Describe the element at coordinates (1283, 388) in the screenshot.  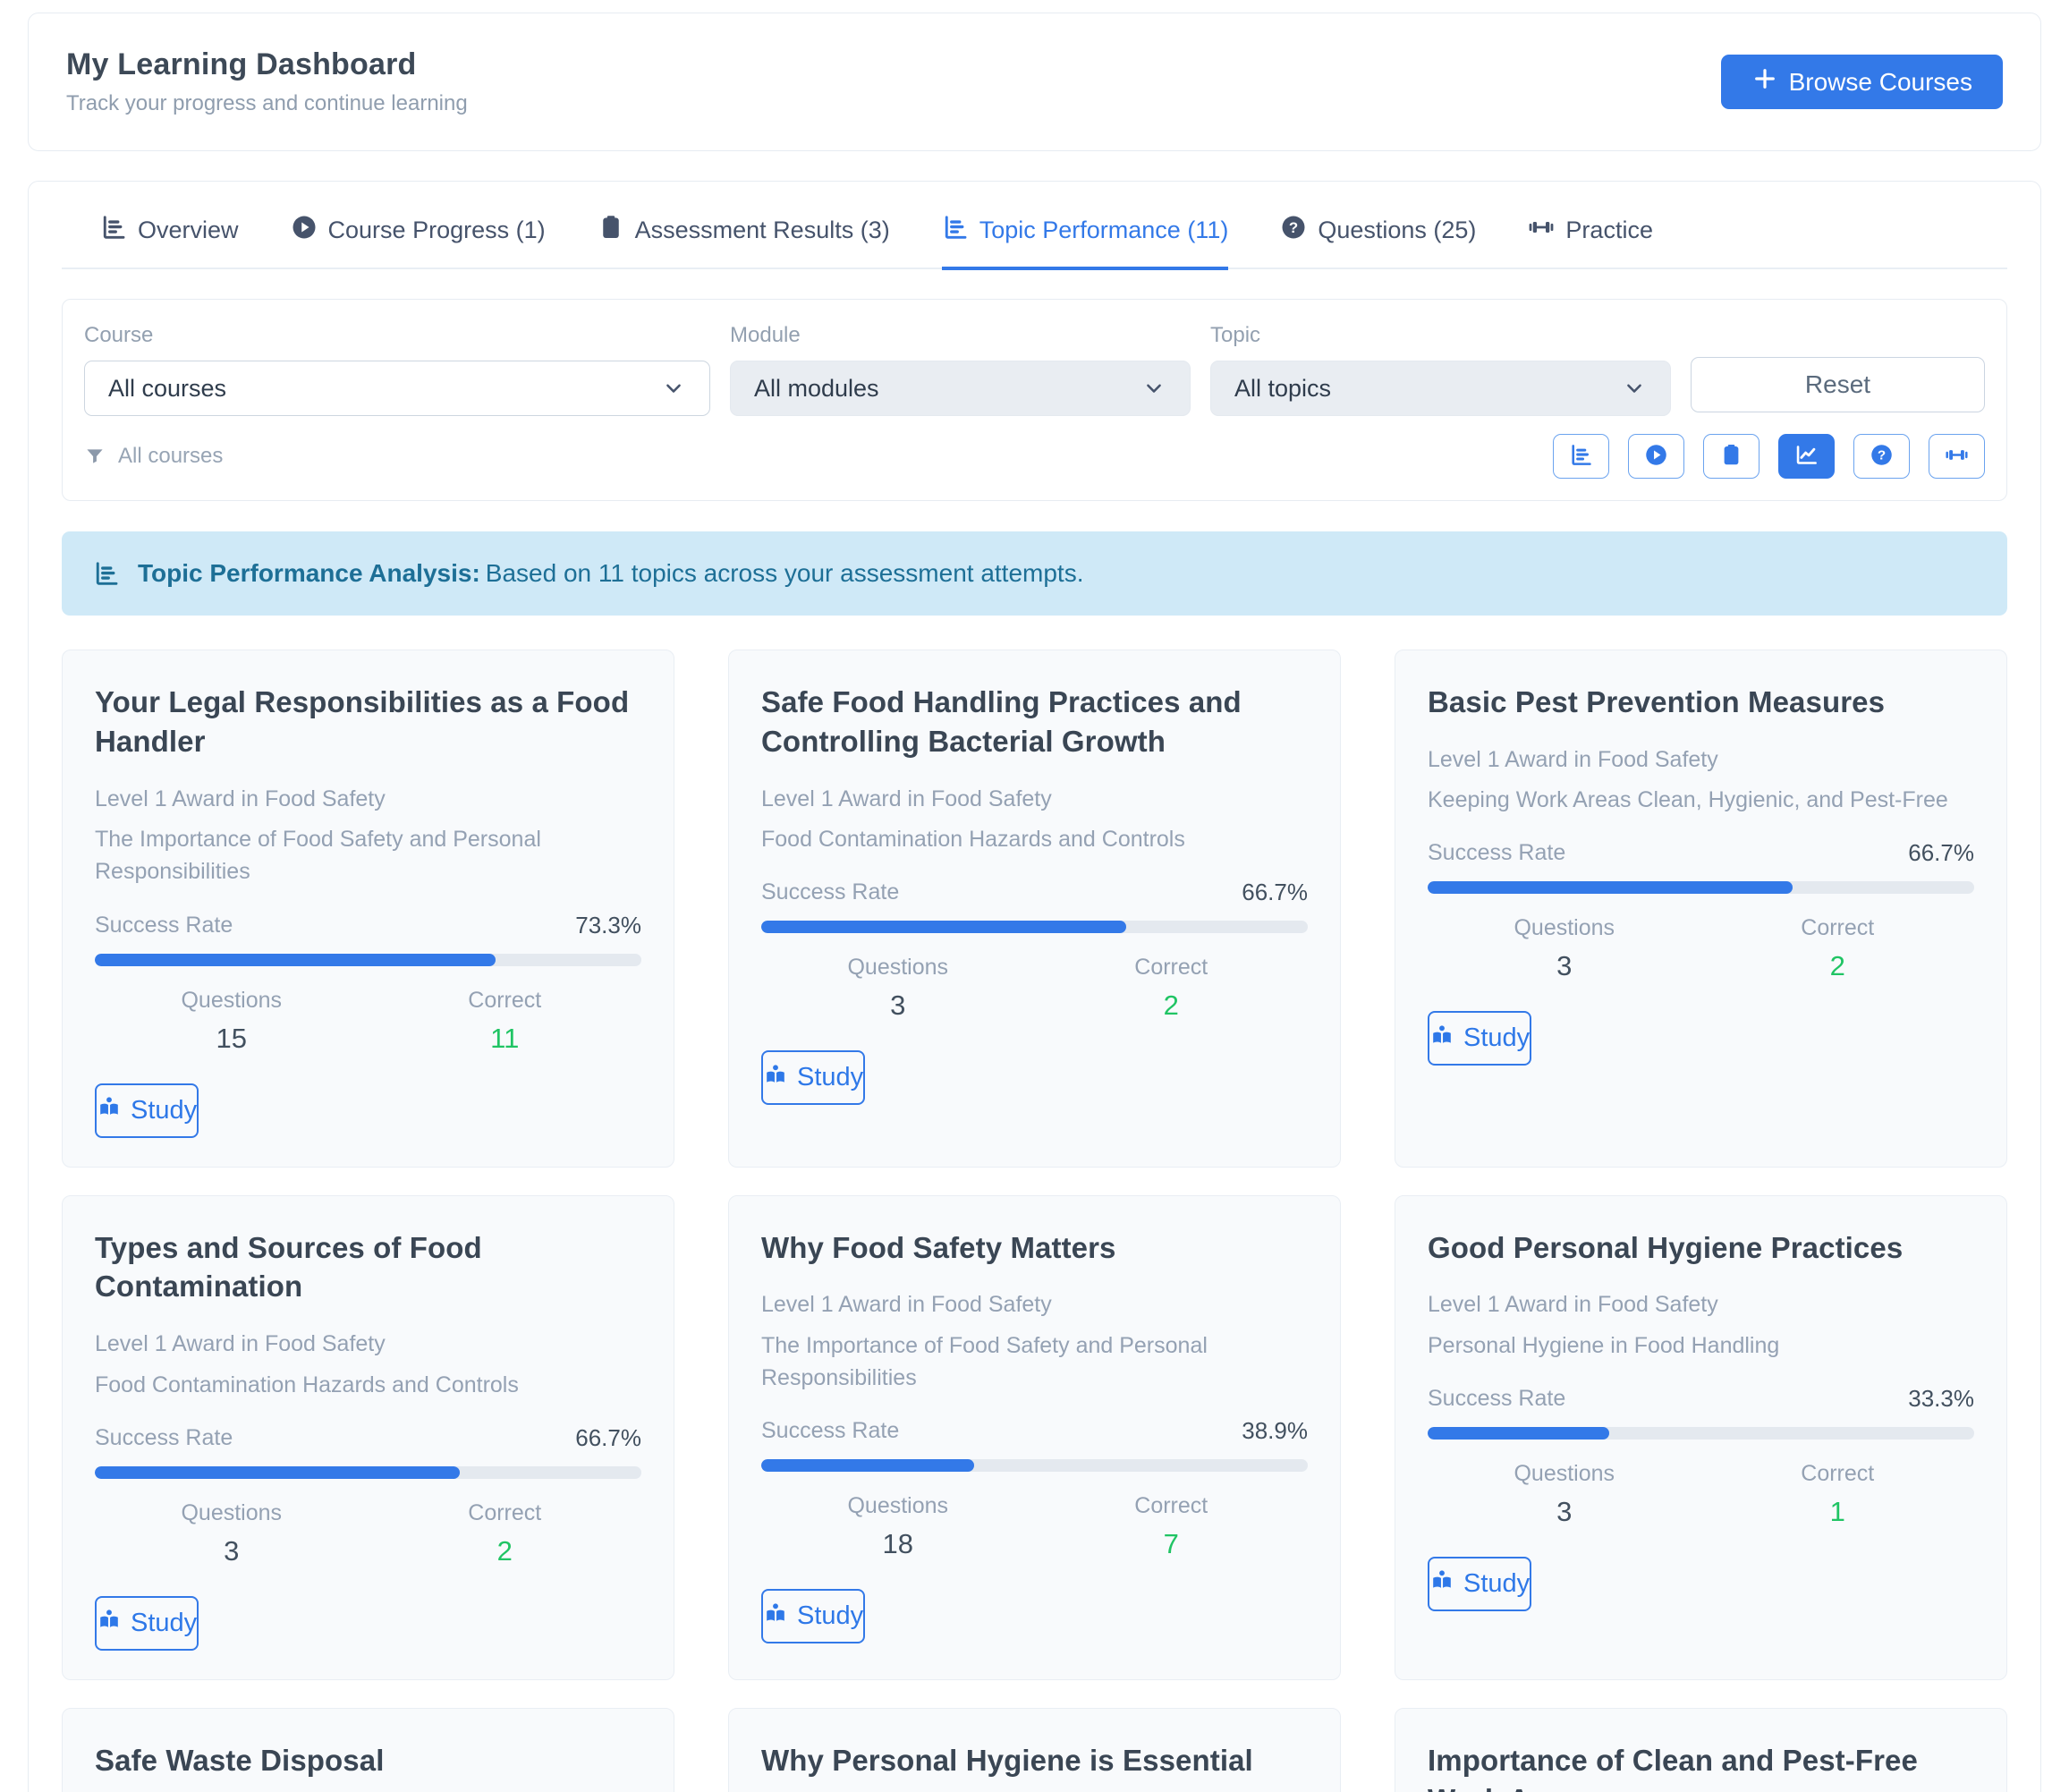
I see `topic-select-value: All topics` at that location.